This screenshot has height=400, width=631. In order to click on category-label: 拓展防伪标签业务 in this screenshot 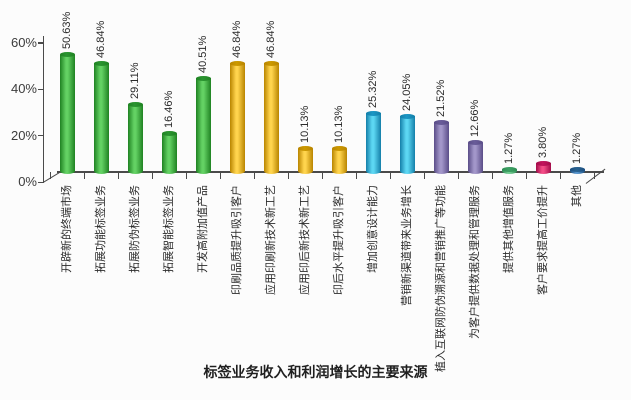, I will do `click(134, 229)`.